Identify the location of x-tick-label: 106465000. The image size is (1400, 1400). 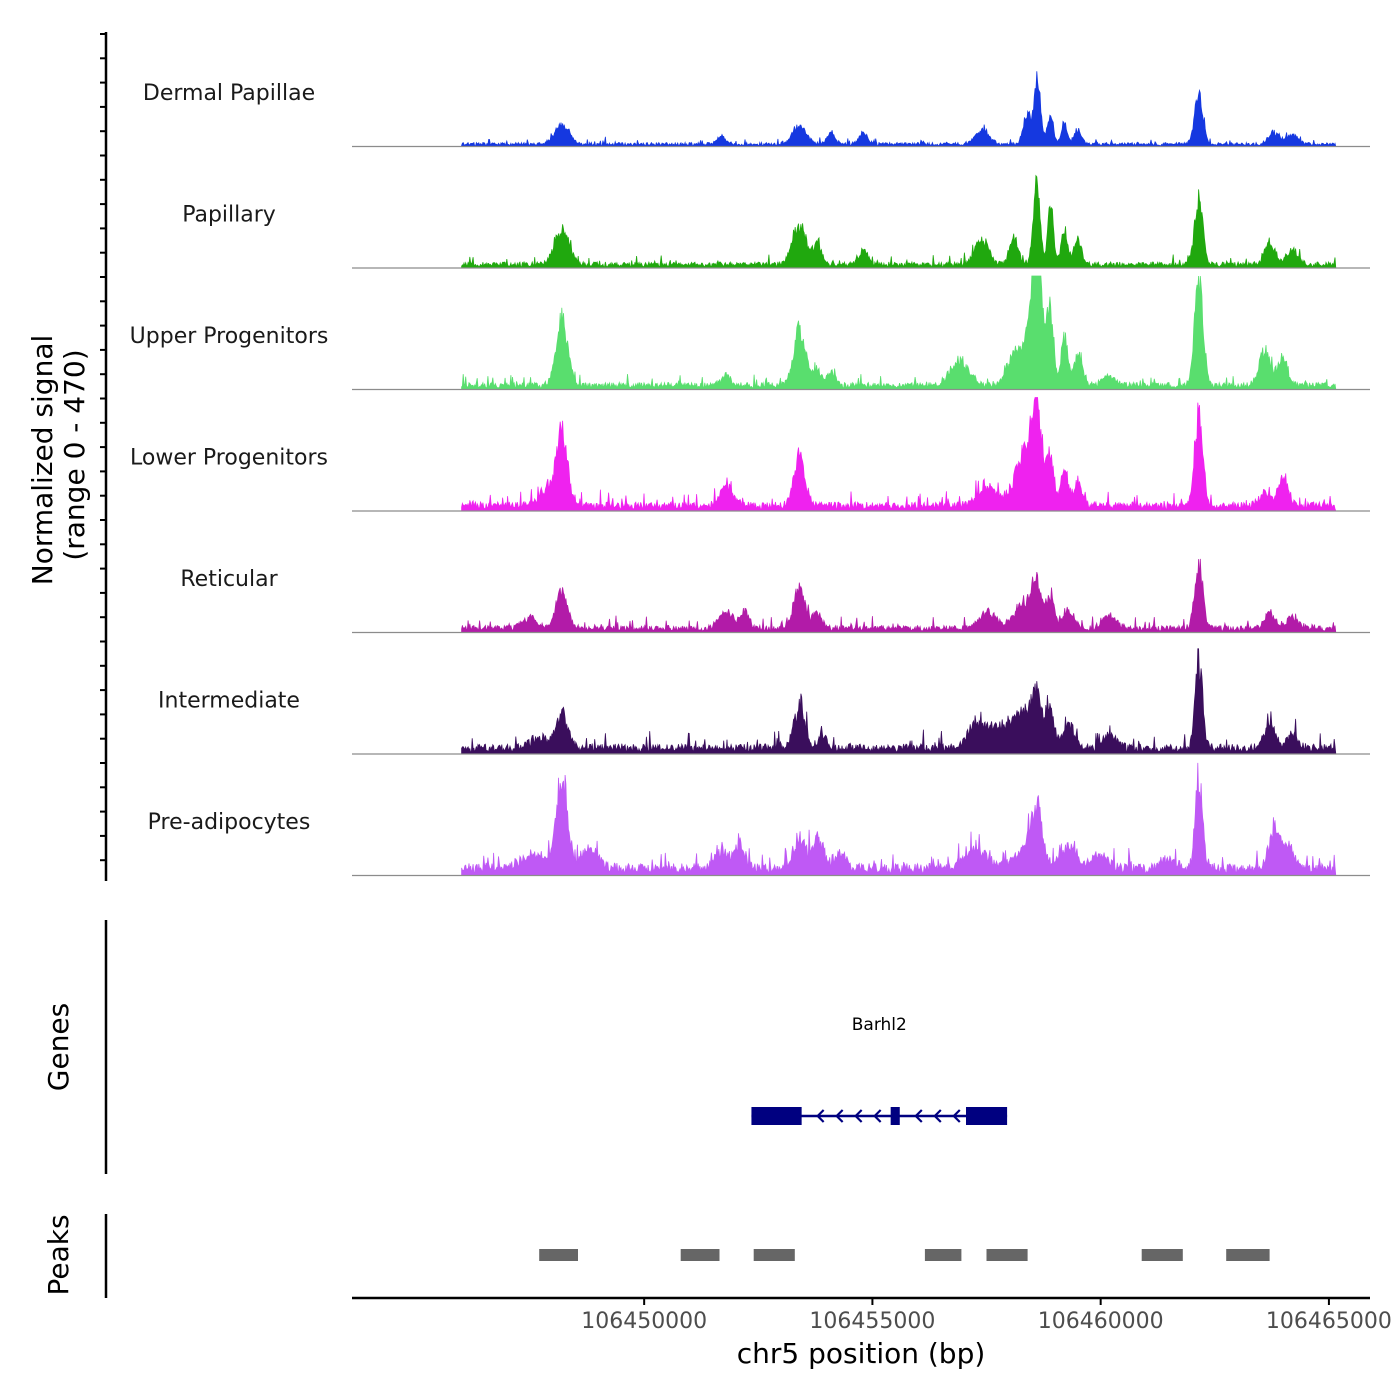
(1329, 1321).